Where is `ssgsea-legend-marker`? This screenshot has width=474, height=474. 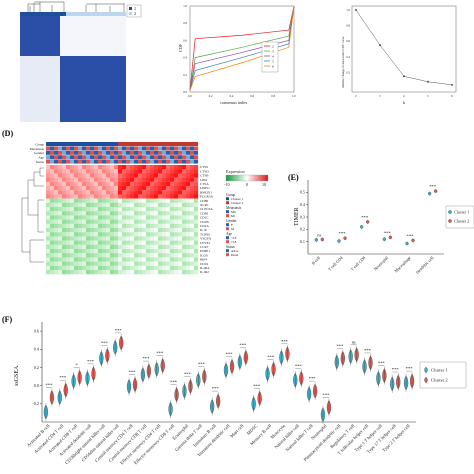
ssgsea-legend-marker is located at coordinates (426, 370).